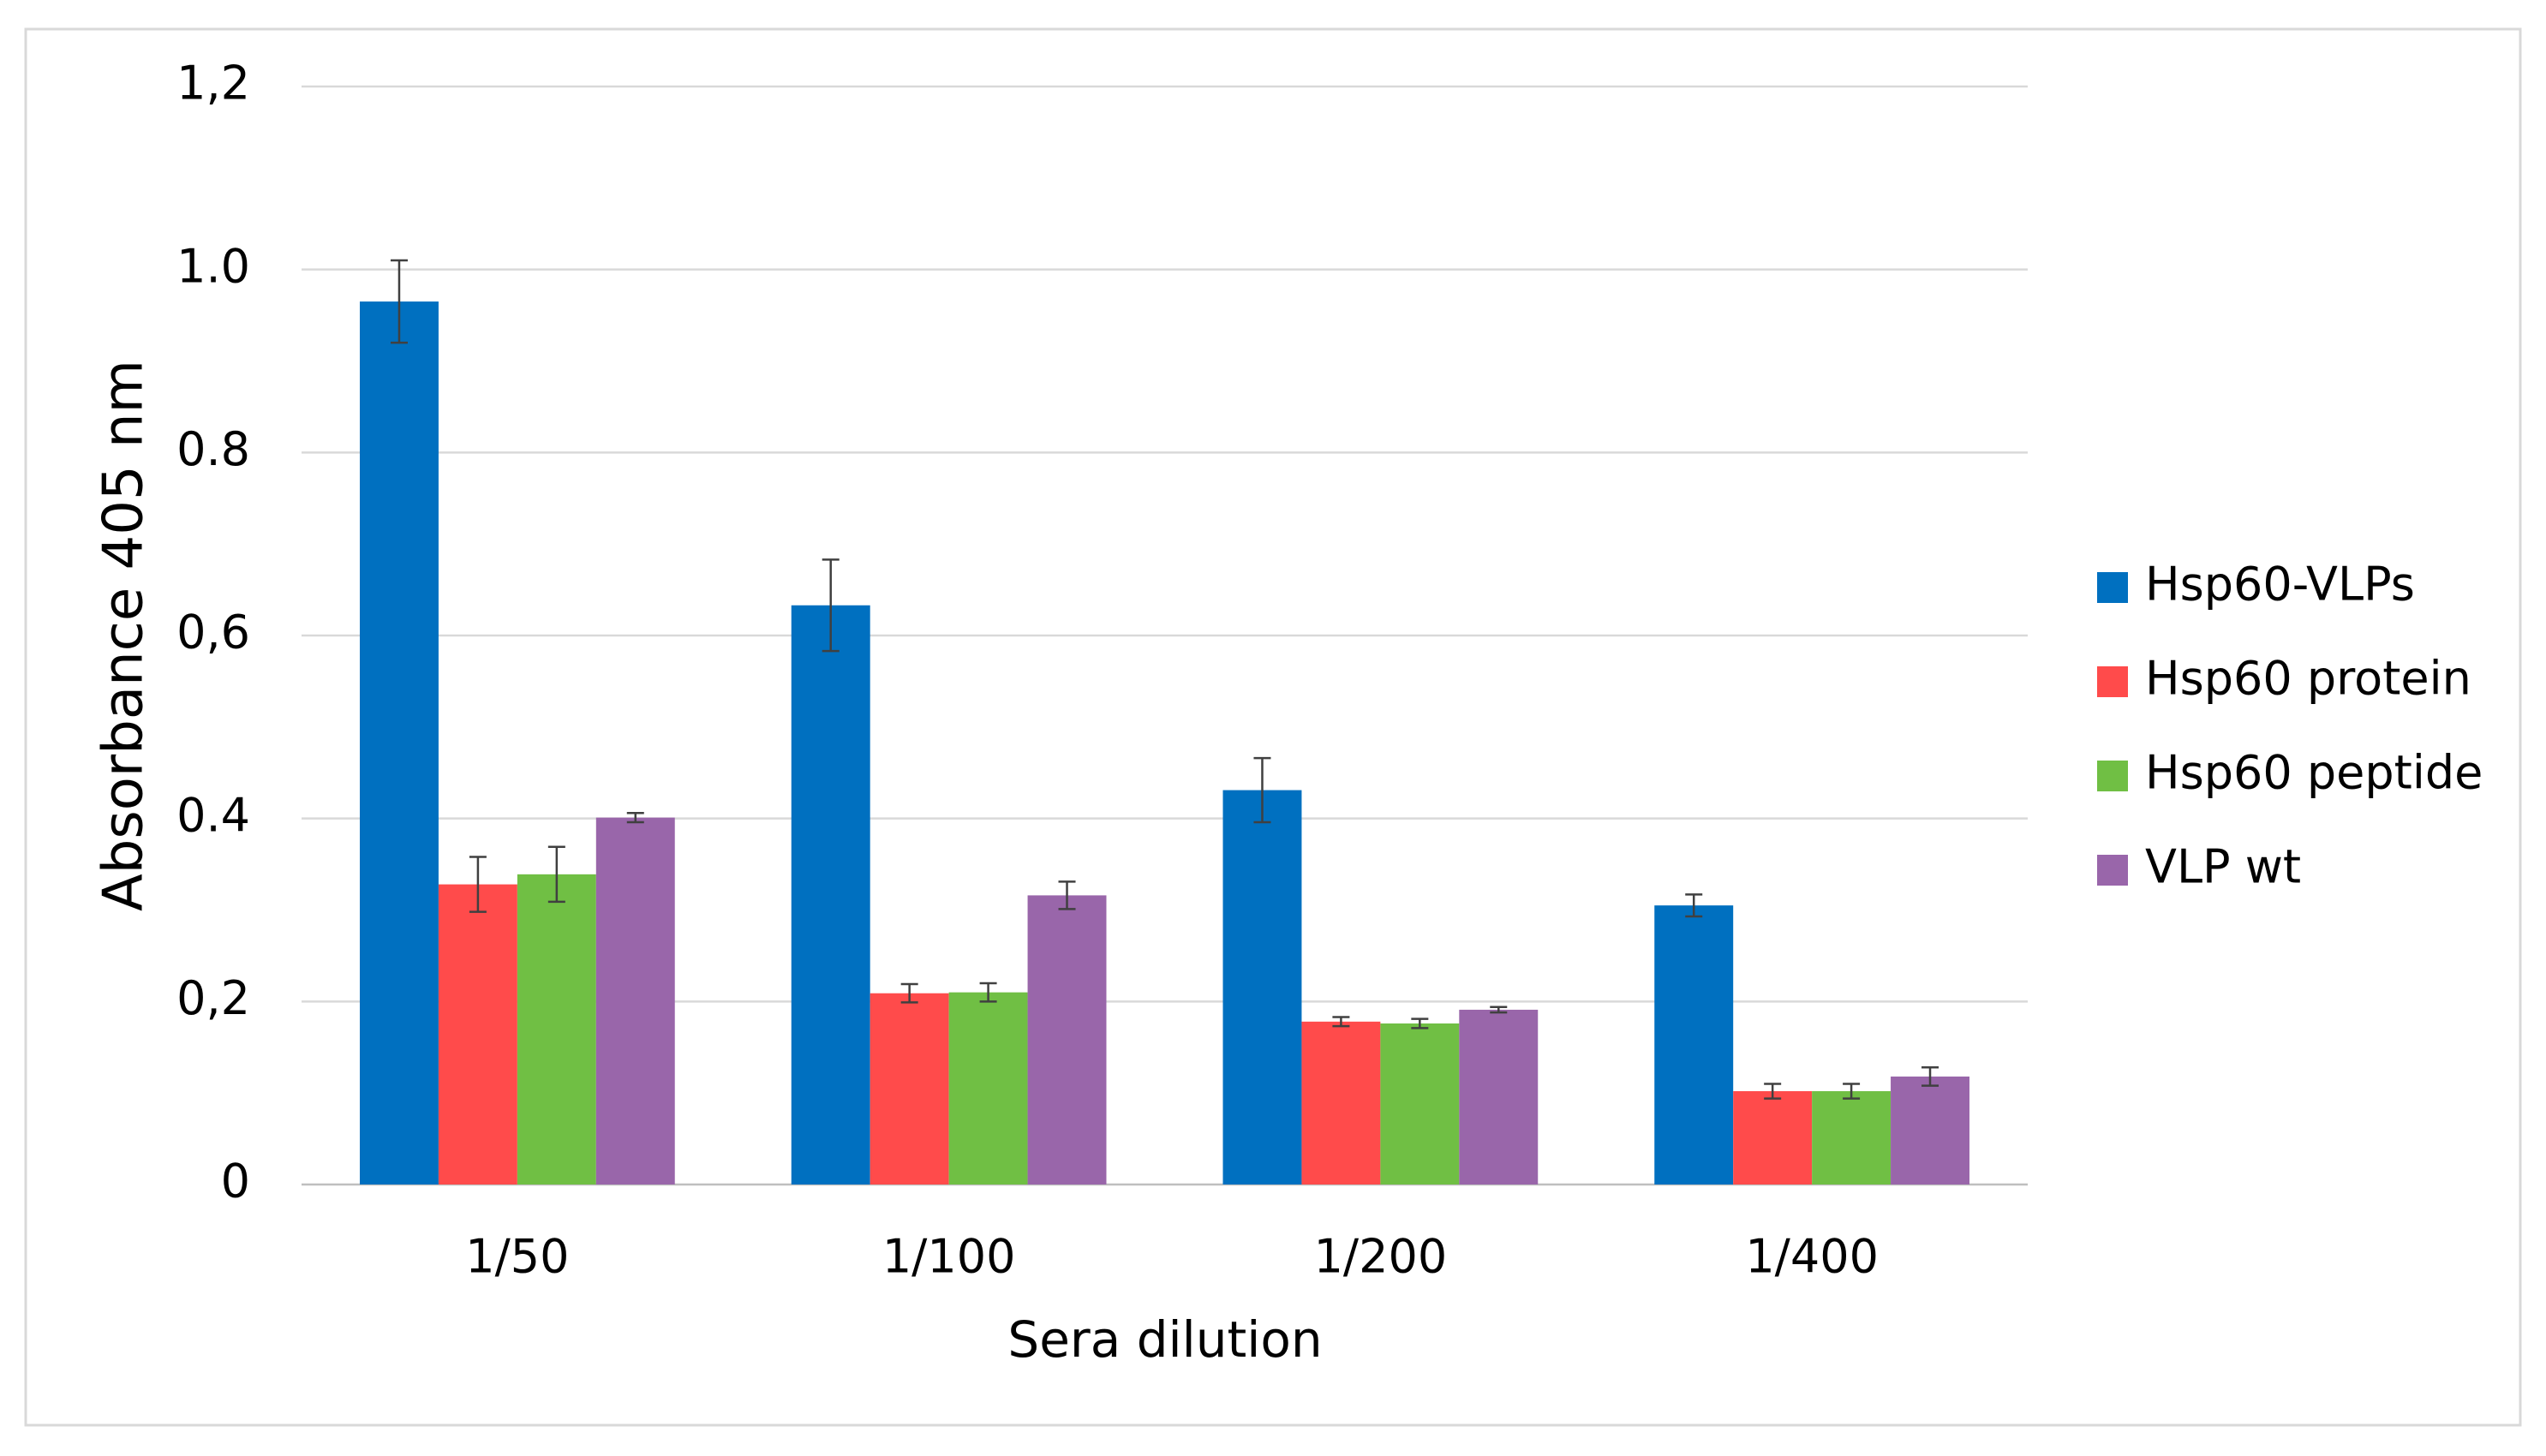 This screenshot has height=1456, width=2546. What do you see at coordinates (2280, 585) in the screenshot?
I see `legend-label: Hsp60-VLPs` at bounding box center [2280, 585].